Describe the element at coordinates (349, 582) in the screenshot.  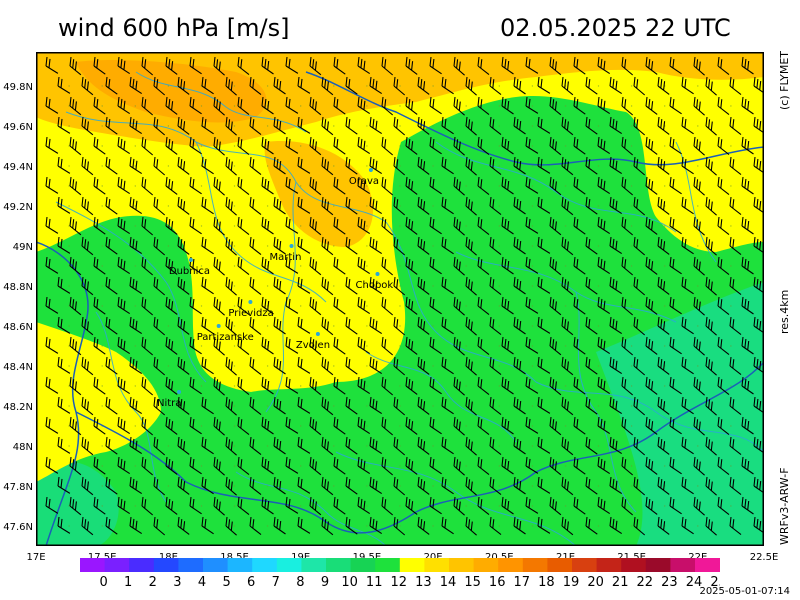
I see `legend-label: 10` at that location.